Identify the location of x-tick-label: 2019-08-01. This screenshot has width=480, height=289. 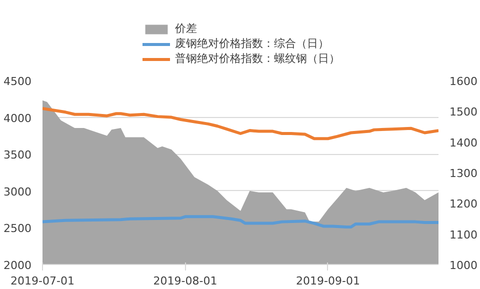
(185, 281).